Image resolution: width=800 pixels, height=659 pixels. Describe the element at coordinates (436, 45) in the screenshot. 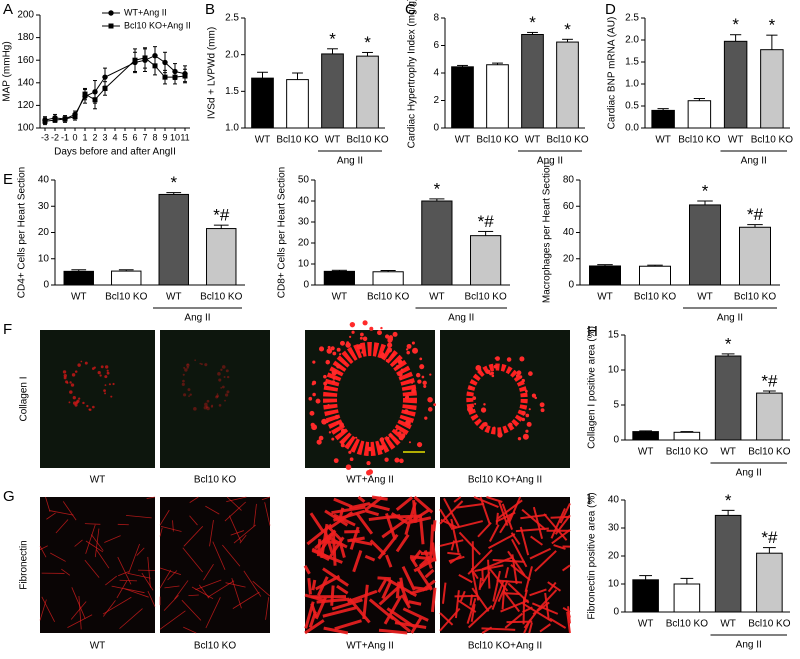

I see `y-tick-label: 6` at that location.